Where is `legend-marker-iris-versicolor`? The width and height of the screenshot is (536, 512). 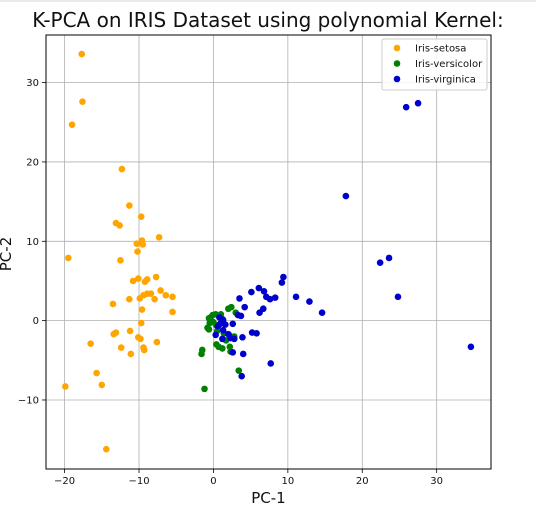 legend-marker-iris-versicolor is located at coordinates (397, 63).